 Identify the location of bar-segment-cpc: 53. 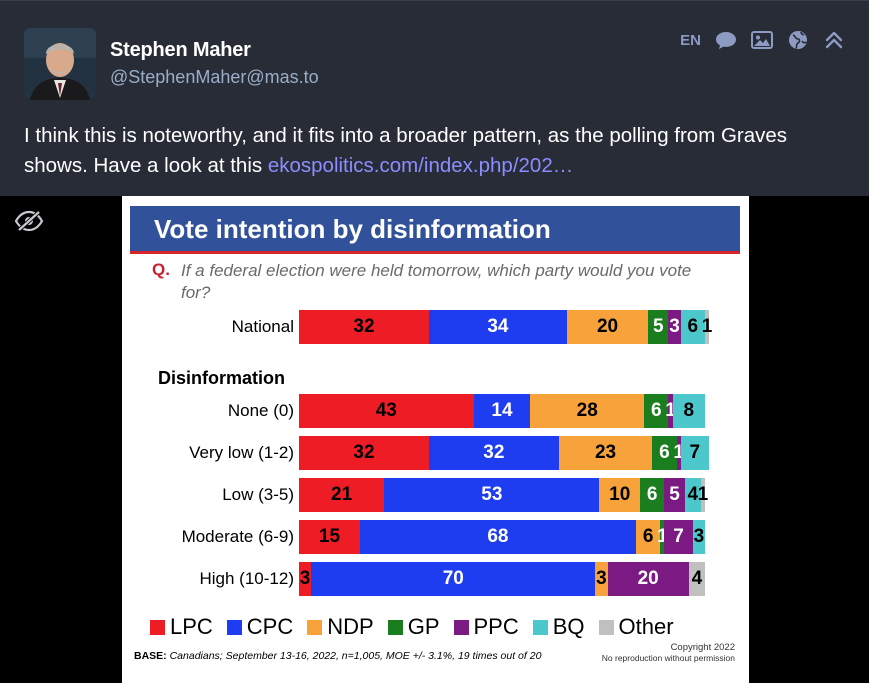
(492, 495).